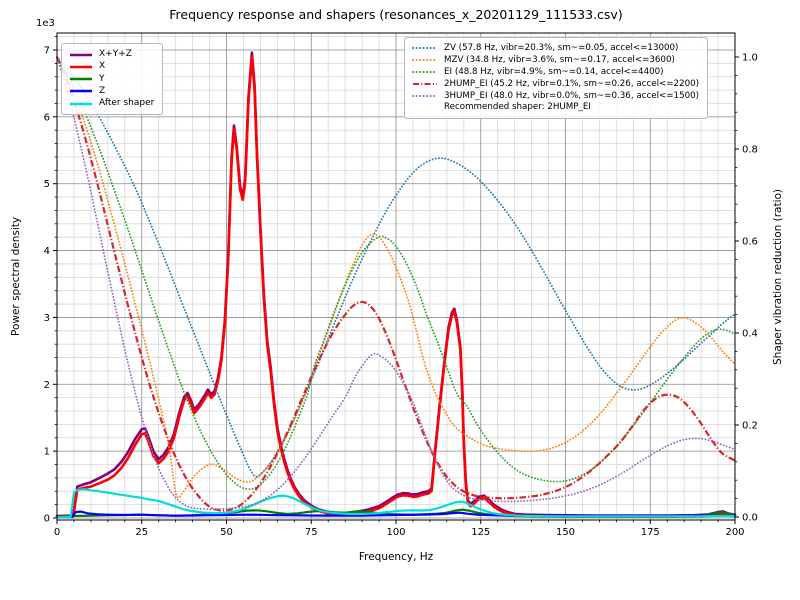  I want to click on y-left-tick-label: 7, so click(47, 51).